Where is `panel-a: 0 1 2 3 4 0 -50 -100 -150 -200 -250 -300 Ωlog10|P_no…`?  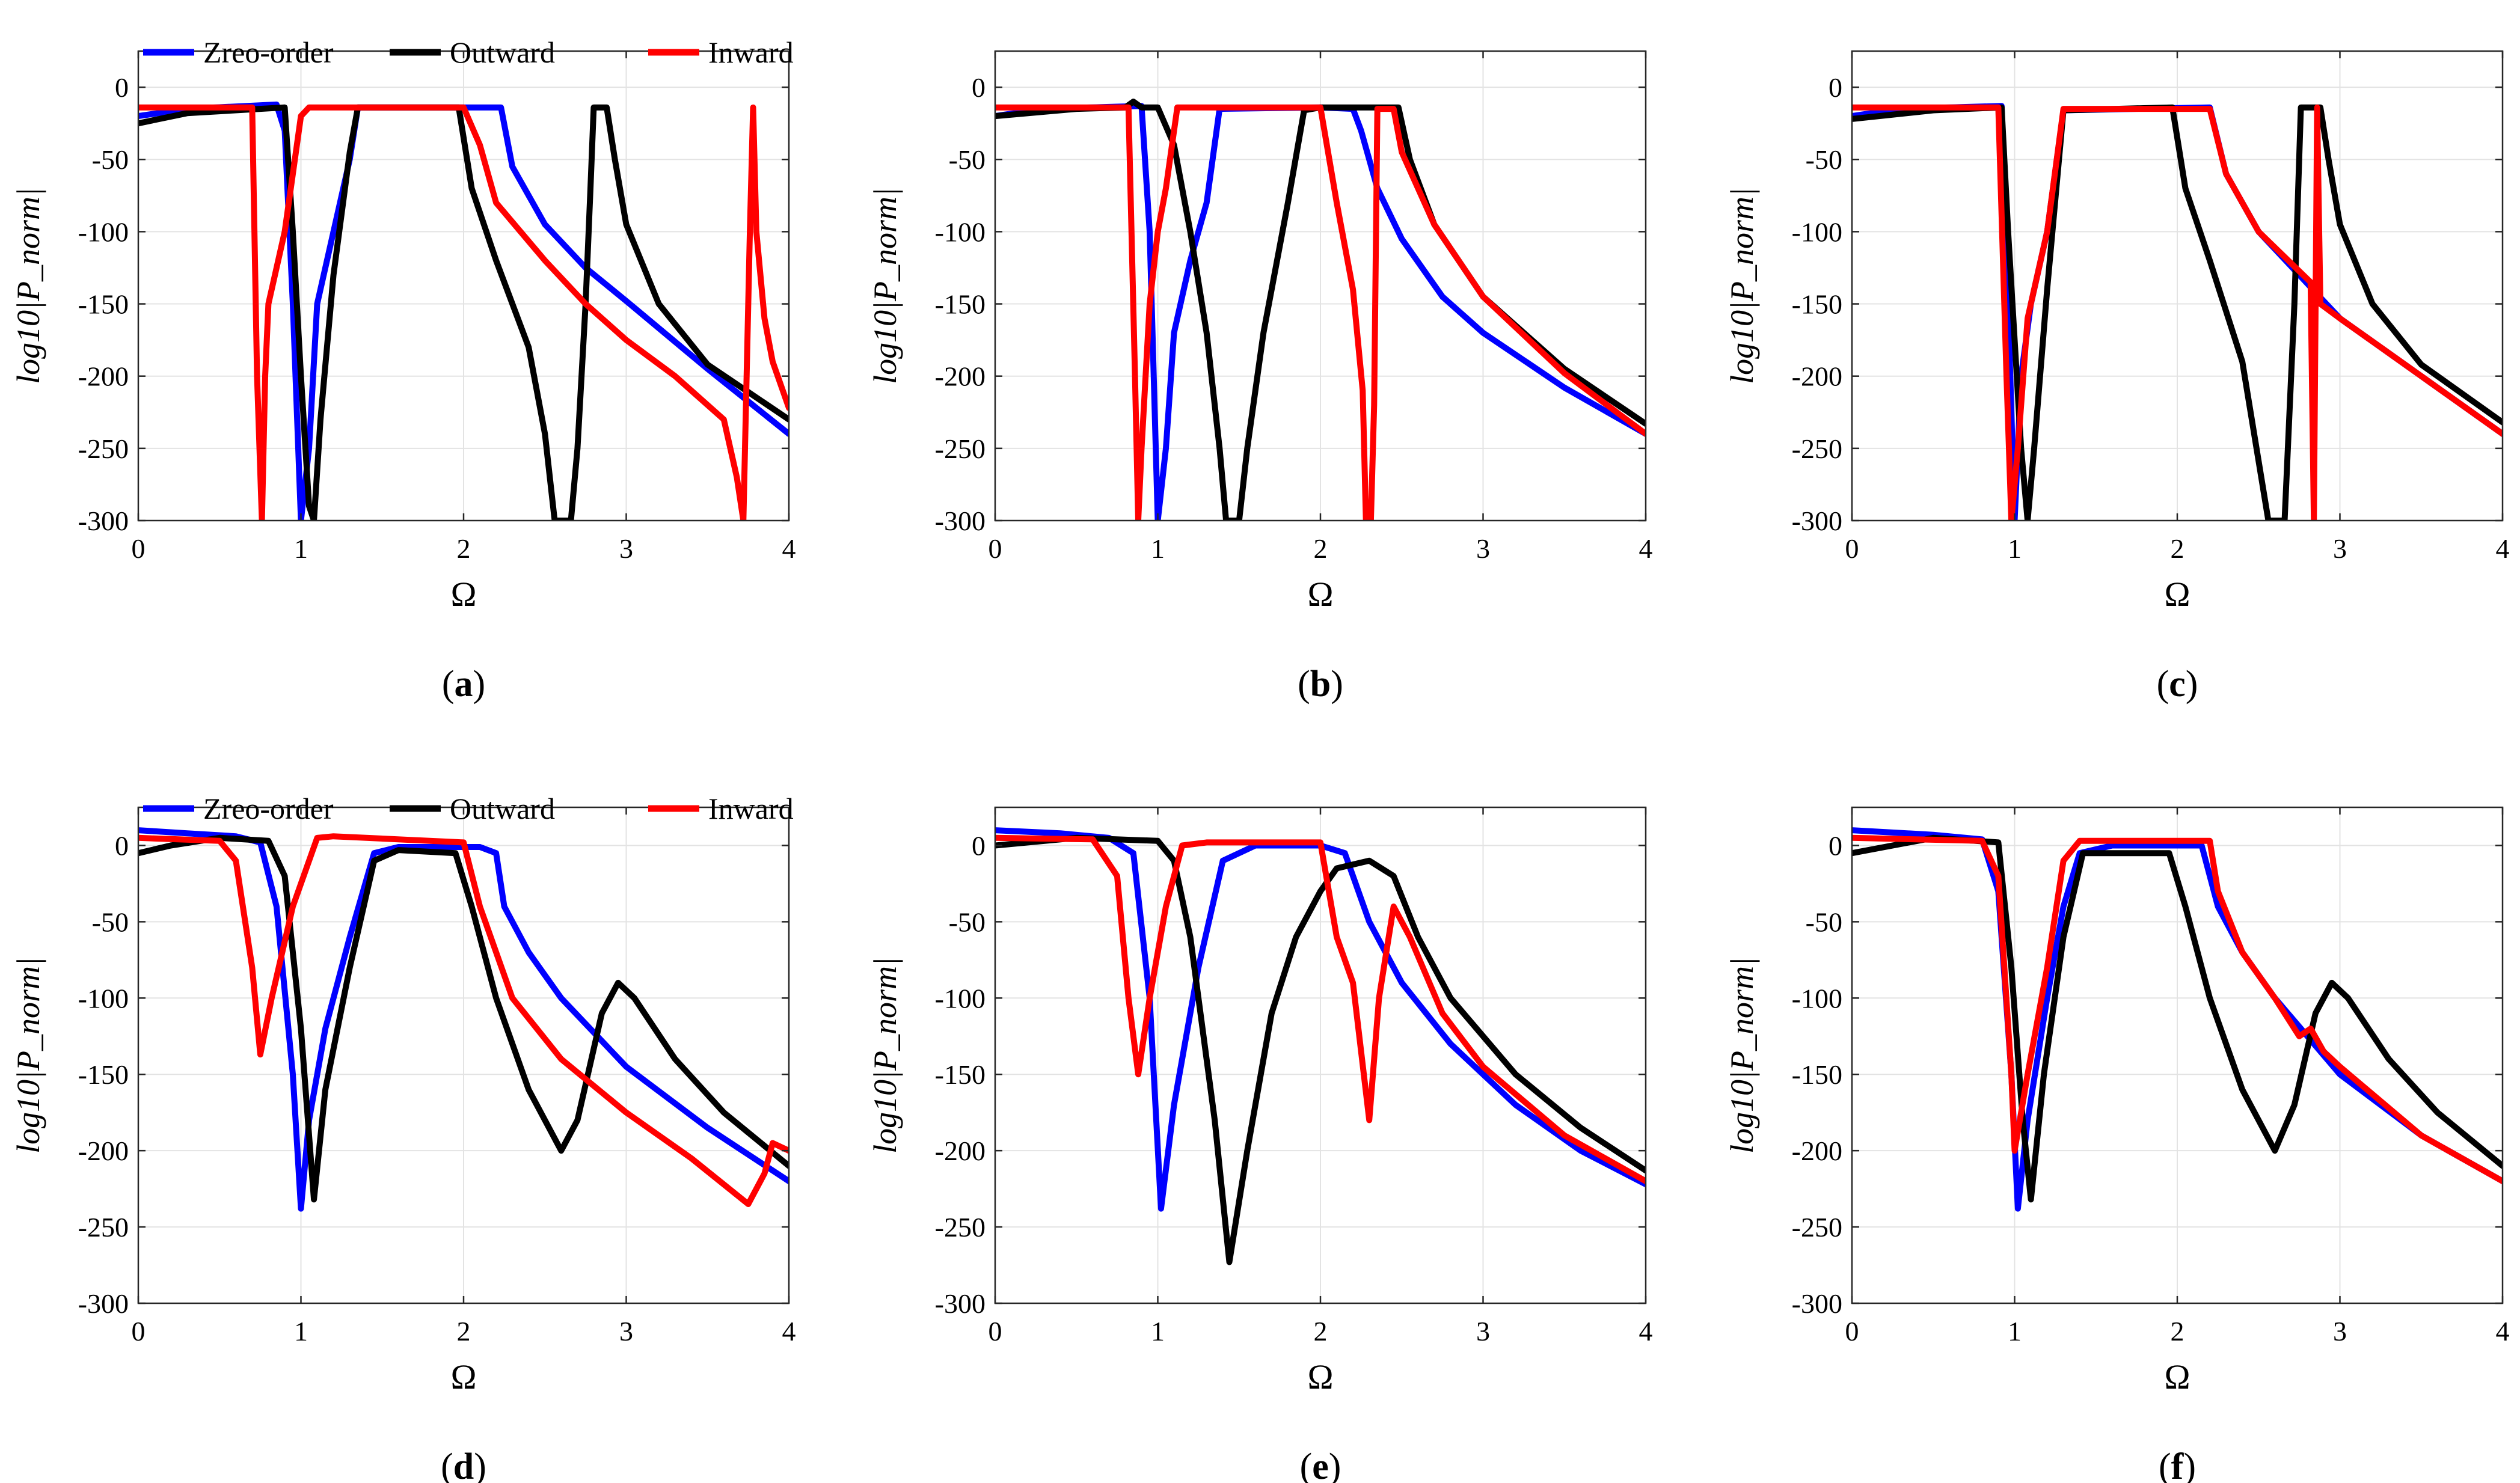 panel-a: 0 1 2 3 4 0 -50 -100 -150 -200 -250 -300 Ωlog10|P_no… is located at coordinates (403, 370).